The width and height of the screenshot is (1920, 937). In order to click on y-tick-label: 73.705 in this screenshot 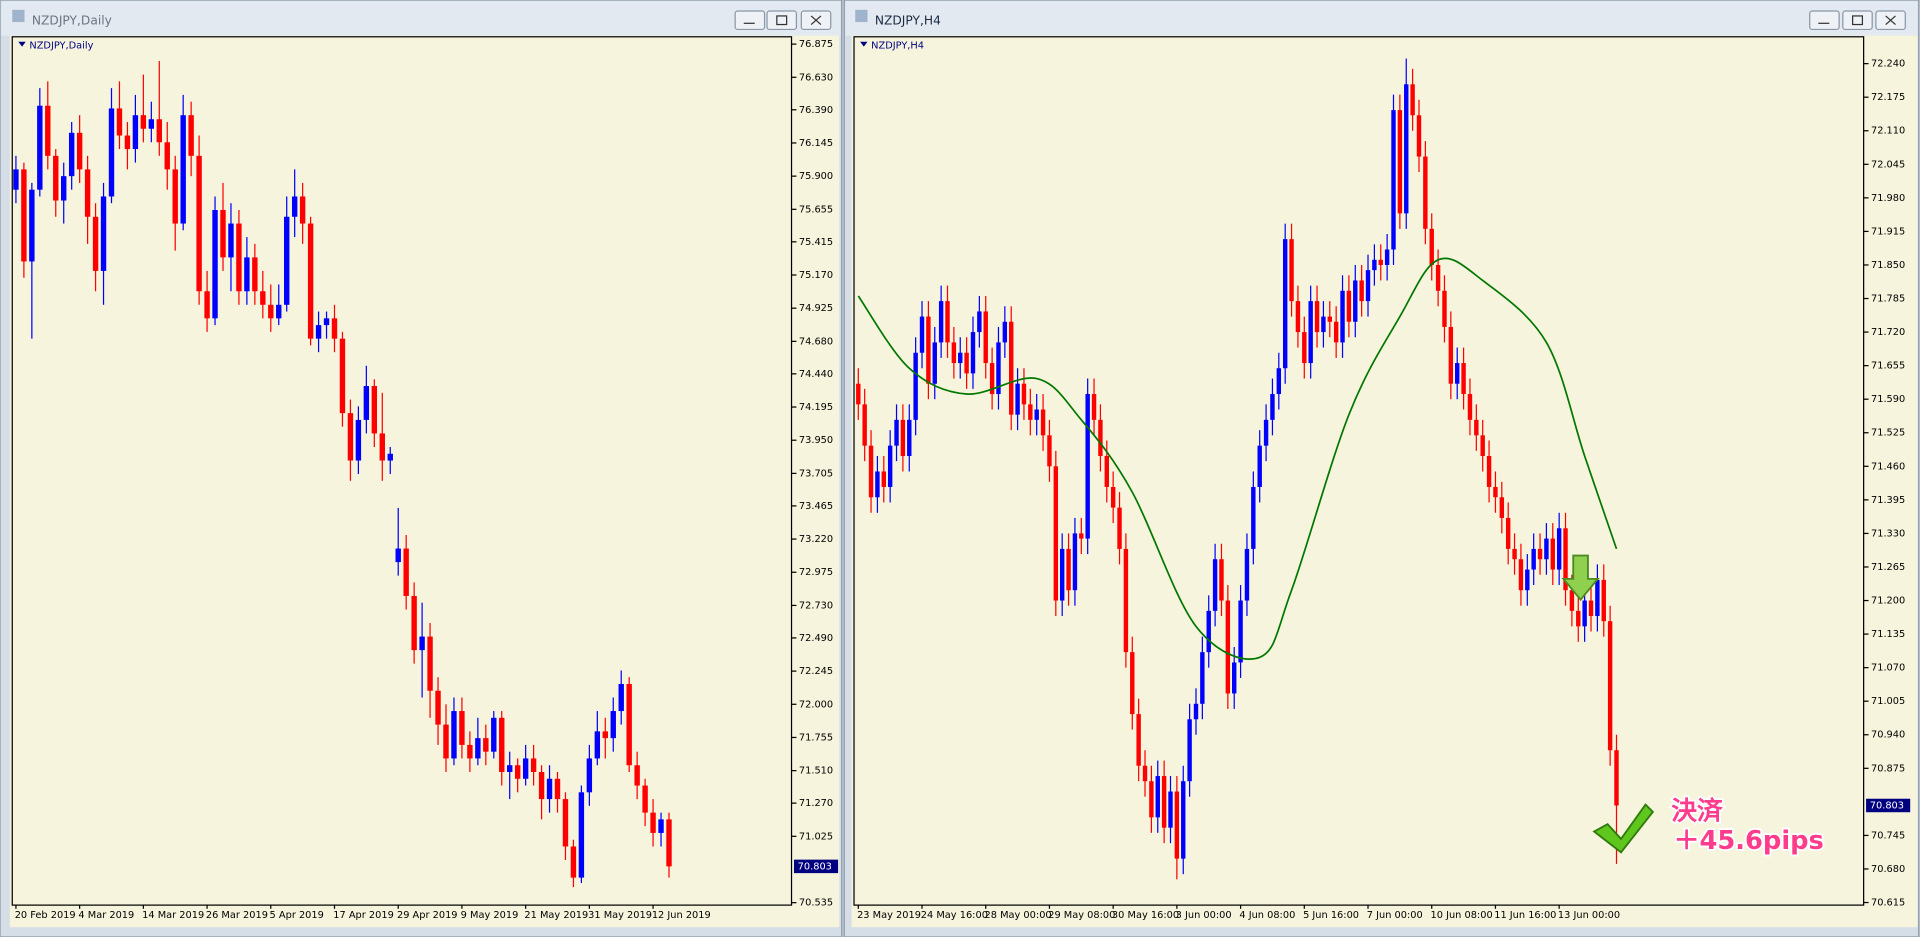, I will do `click(816, 473)`.